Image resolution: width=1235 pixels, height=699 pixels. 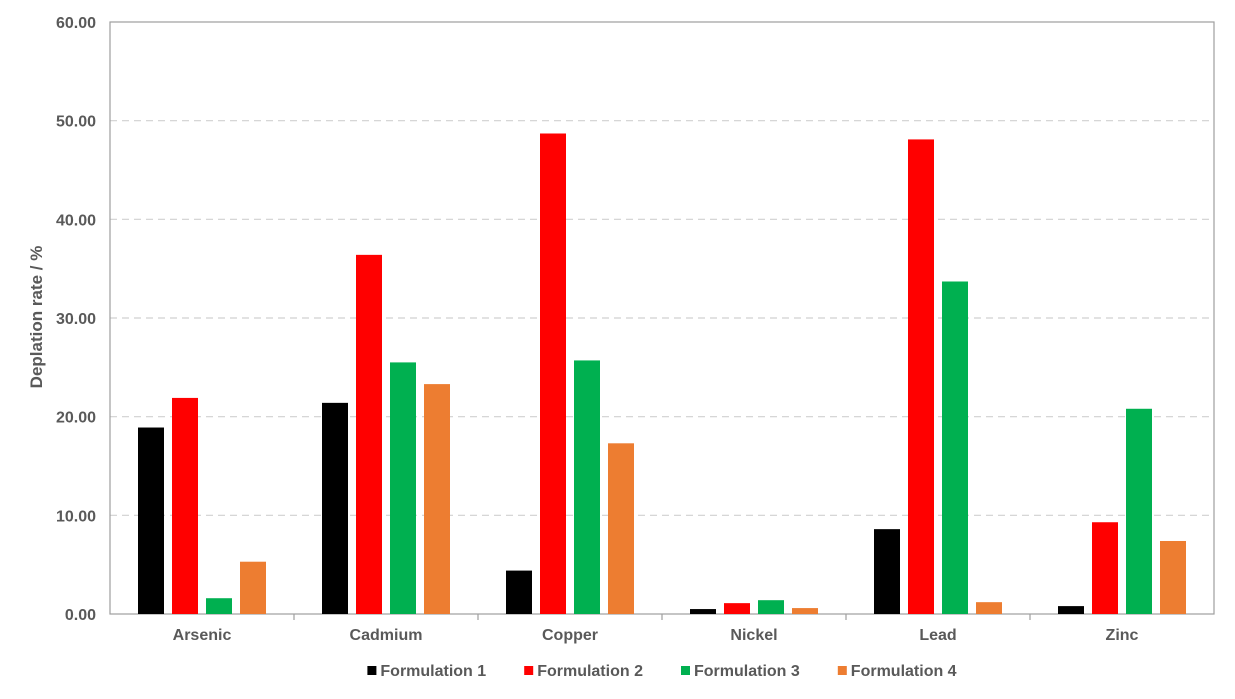 I want to click on y-tick-label: 40.00, so click(x=76, y=220).